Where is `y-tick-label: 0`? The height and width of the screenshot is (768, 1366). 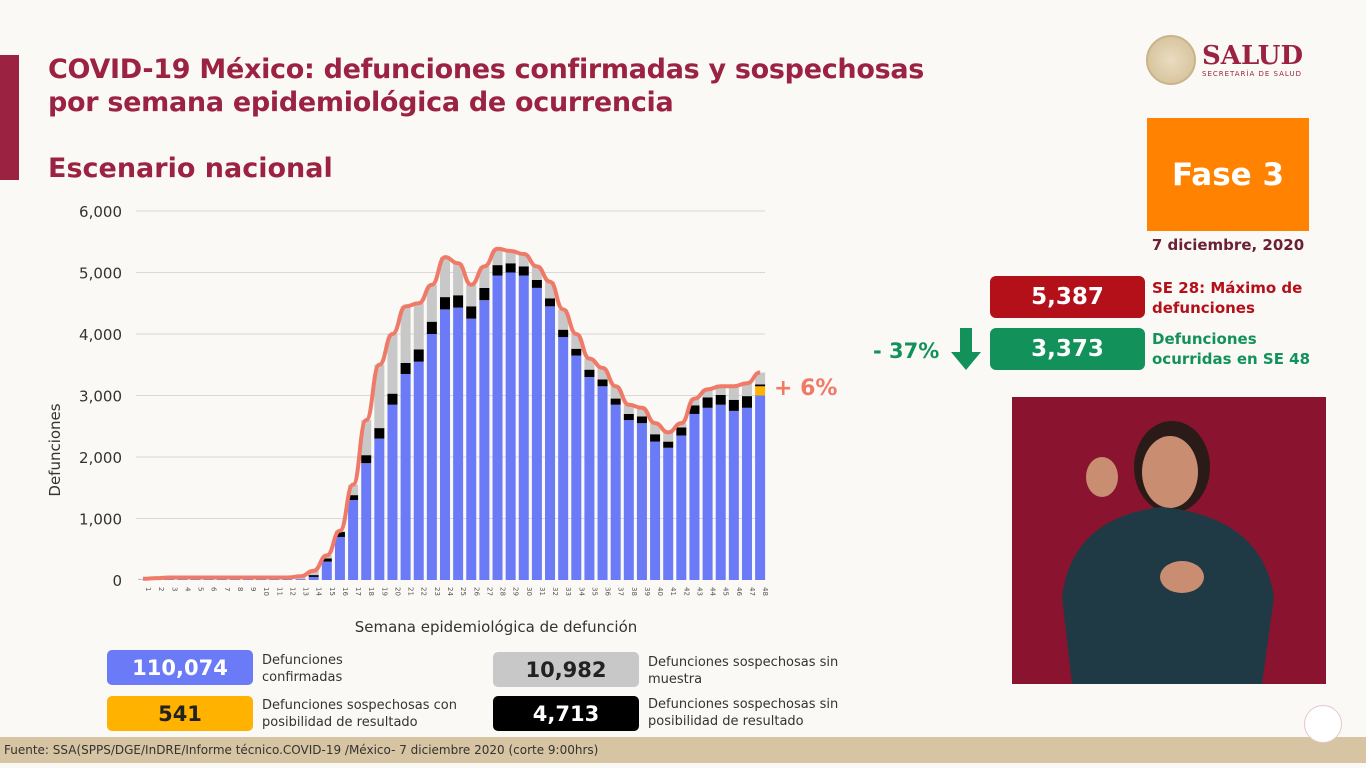
y-tick-label: 0 is located at coordinates (117, 581).